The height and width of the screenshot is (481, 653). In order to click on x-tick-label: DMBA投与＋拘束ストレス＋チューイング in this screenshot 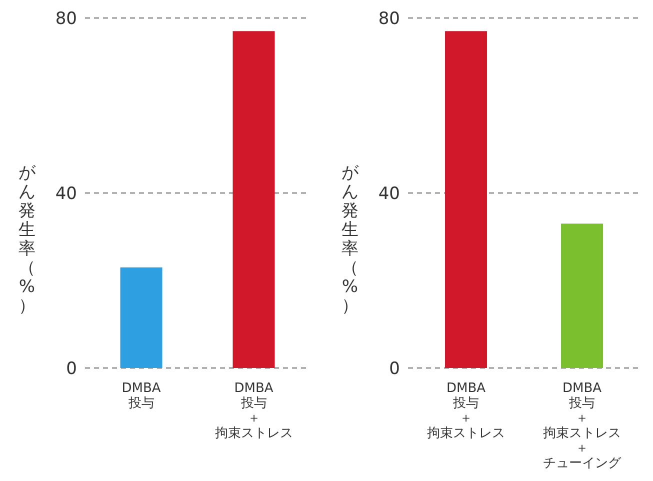, I will do `click(582, 426)`.